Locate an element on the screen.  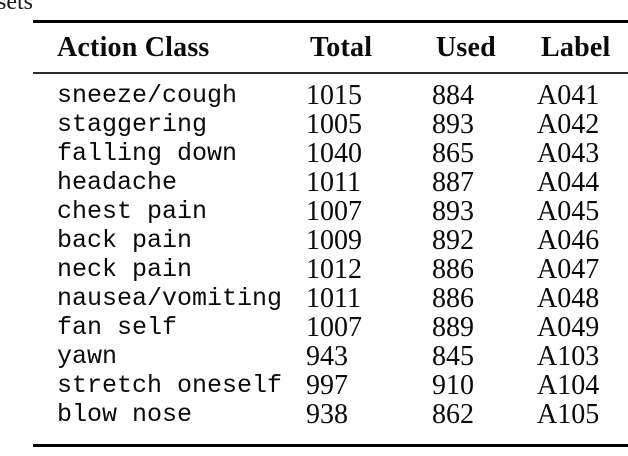
cell-label: A104 is located at coordinates (568, 385).